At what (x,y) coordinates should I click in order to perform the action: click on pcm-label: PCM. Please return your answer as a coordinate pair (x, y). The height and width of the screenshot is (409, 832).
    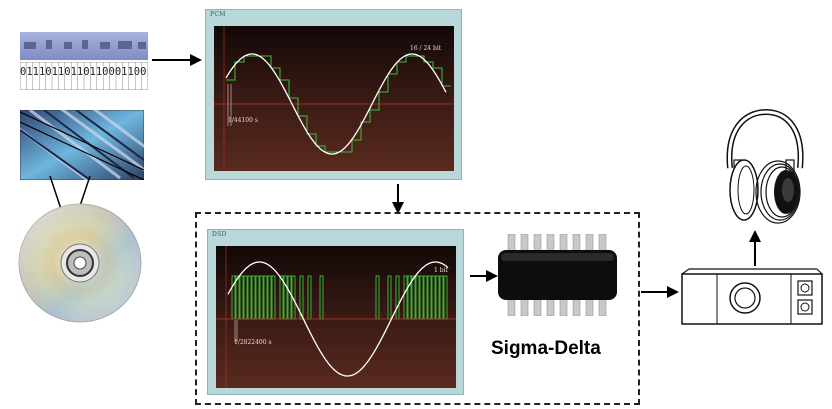
    Looking at the image, I should click on (218, 14).